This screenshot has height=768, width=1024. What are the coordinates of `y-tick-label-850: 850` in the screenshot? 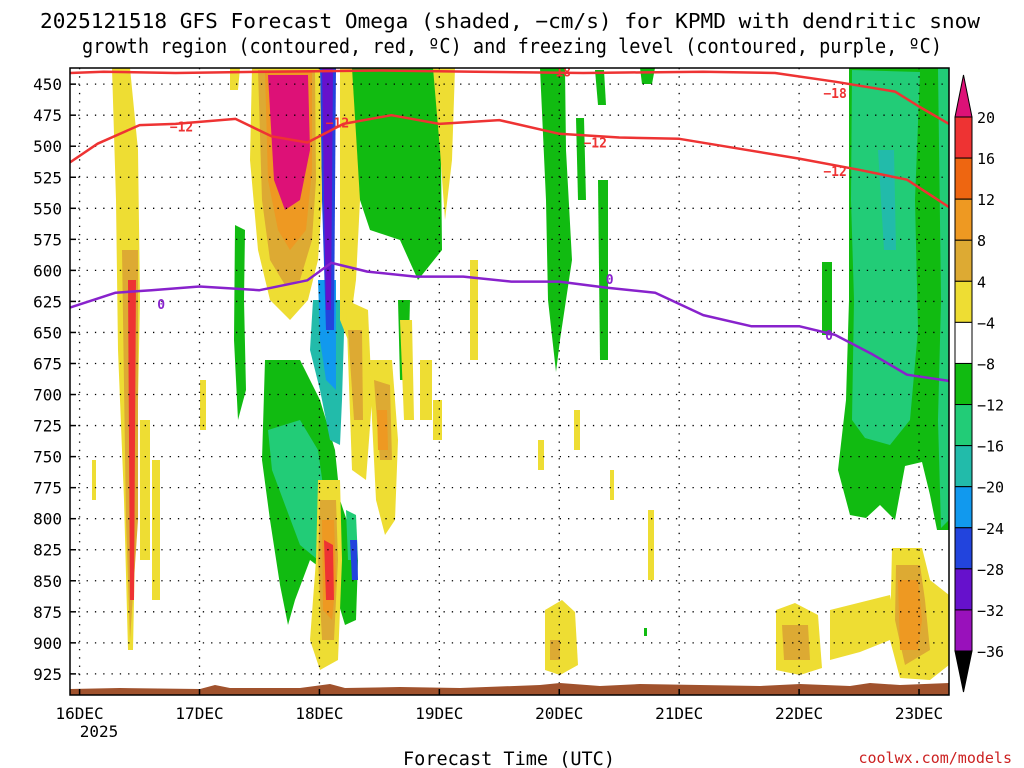 It's located at (47, 581).